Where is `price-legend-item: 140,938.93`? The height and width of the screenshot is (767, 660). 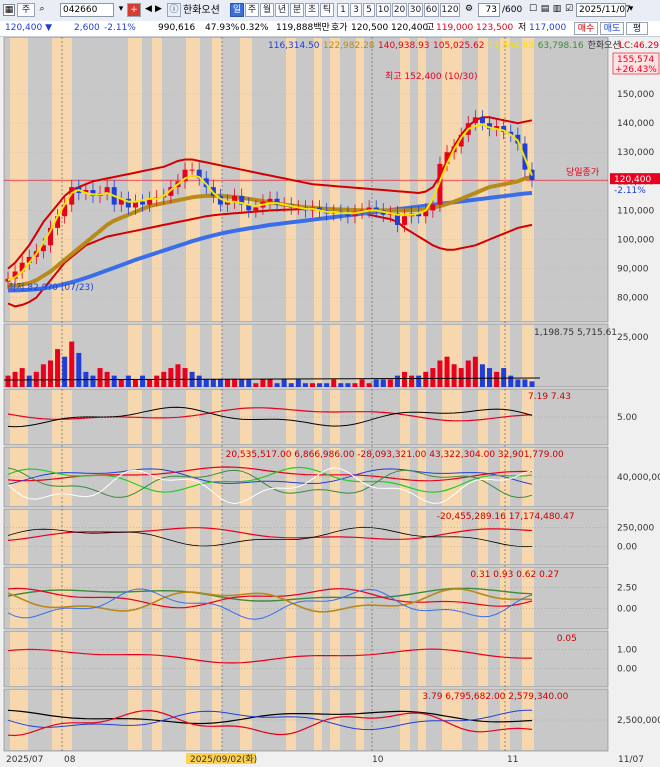
price-legend-item: 140,938.93 is located at coordinates (404, 46).